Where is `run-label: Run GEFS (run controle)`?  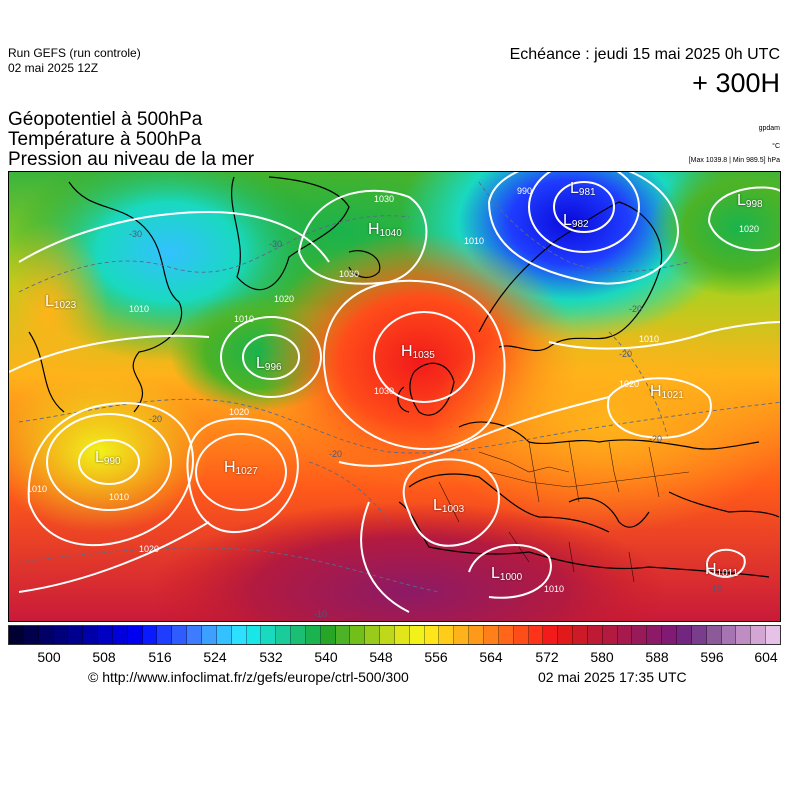 run-label: Run GEFS (run controle) is located at coordinates (74, 53).